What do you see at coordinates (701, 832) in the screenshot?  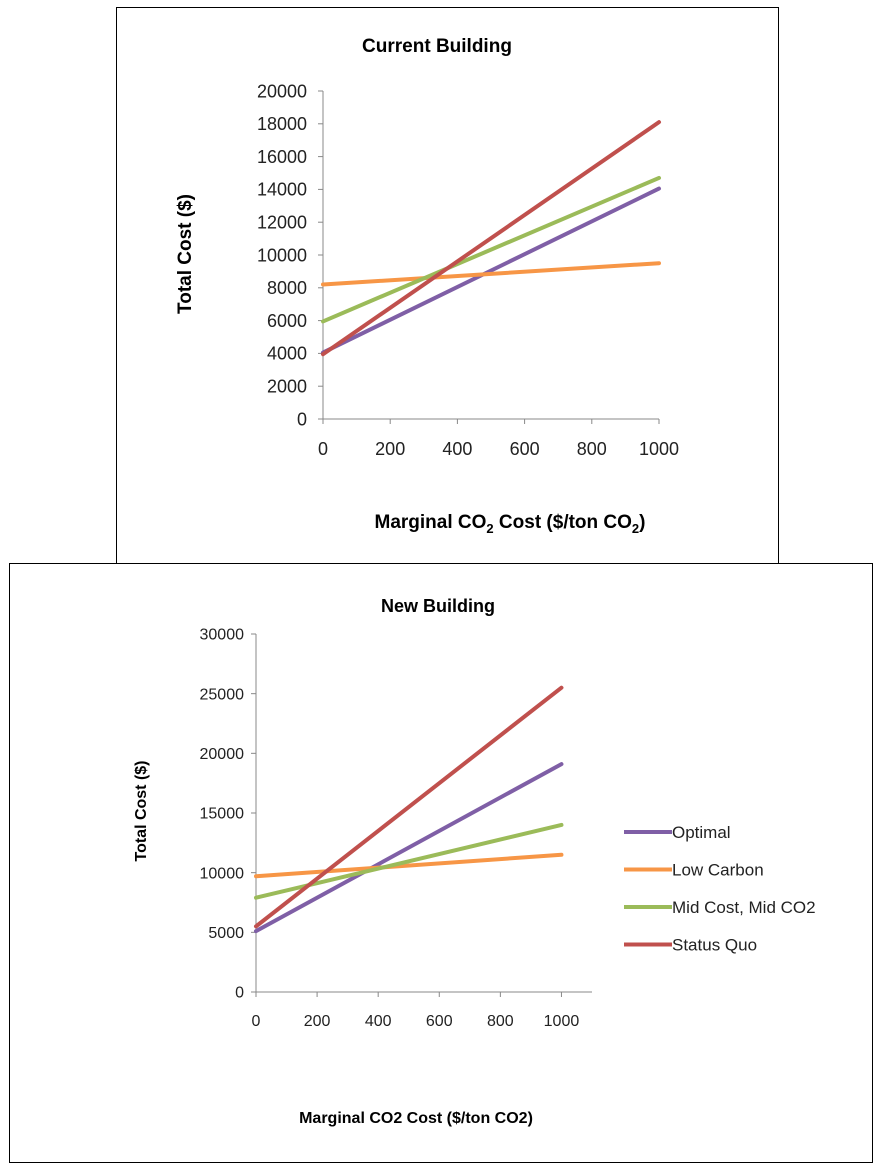 I see `legend-label: Optimal` at bounding box center [701, 832].